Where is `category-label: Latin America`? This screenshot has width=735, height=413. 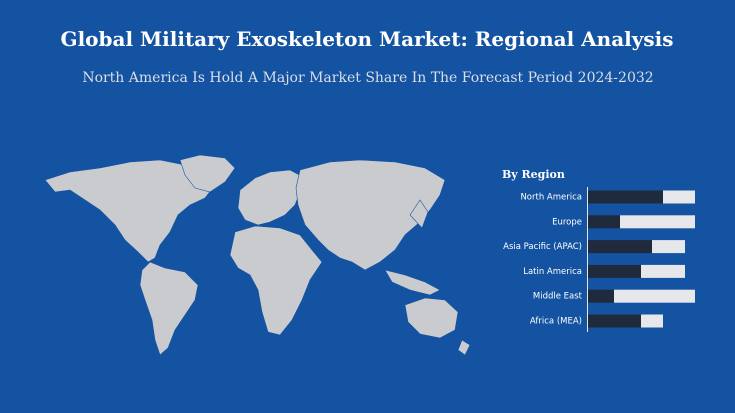
category-label: Latin America is located at coordinates (552, 272).